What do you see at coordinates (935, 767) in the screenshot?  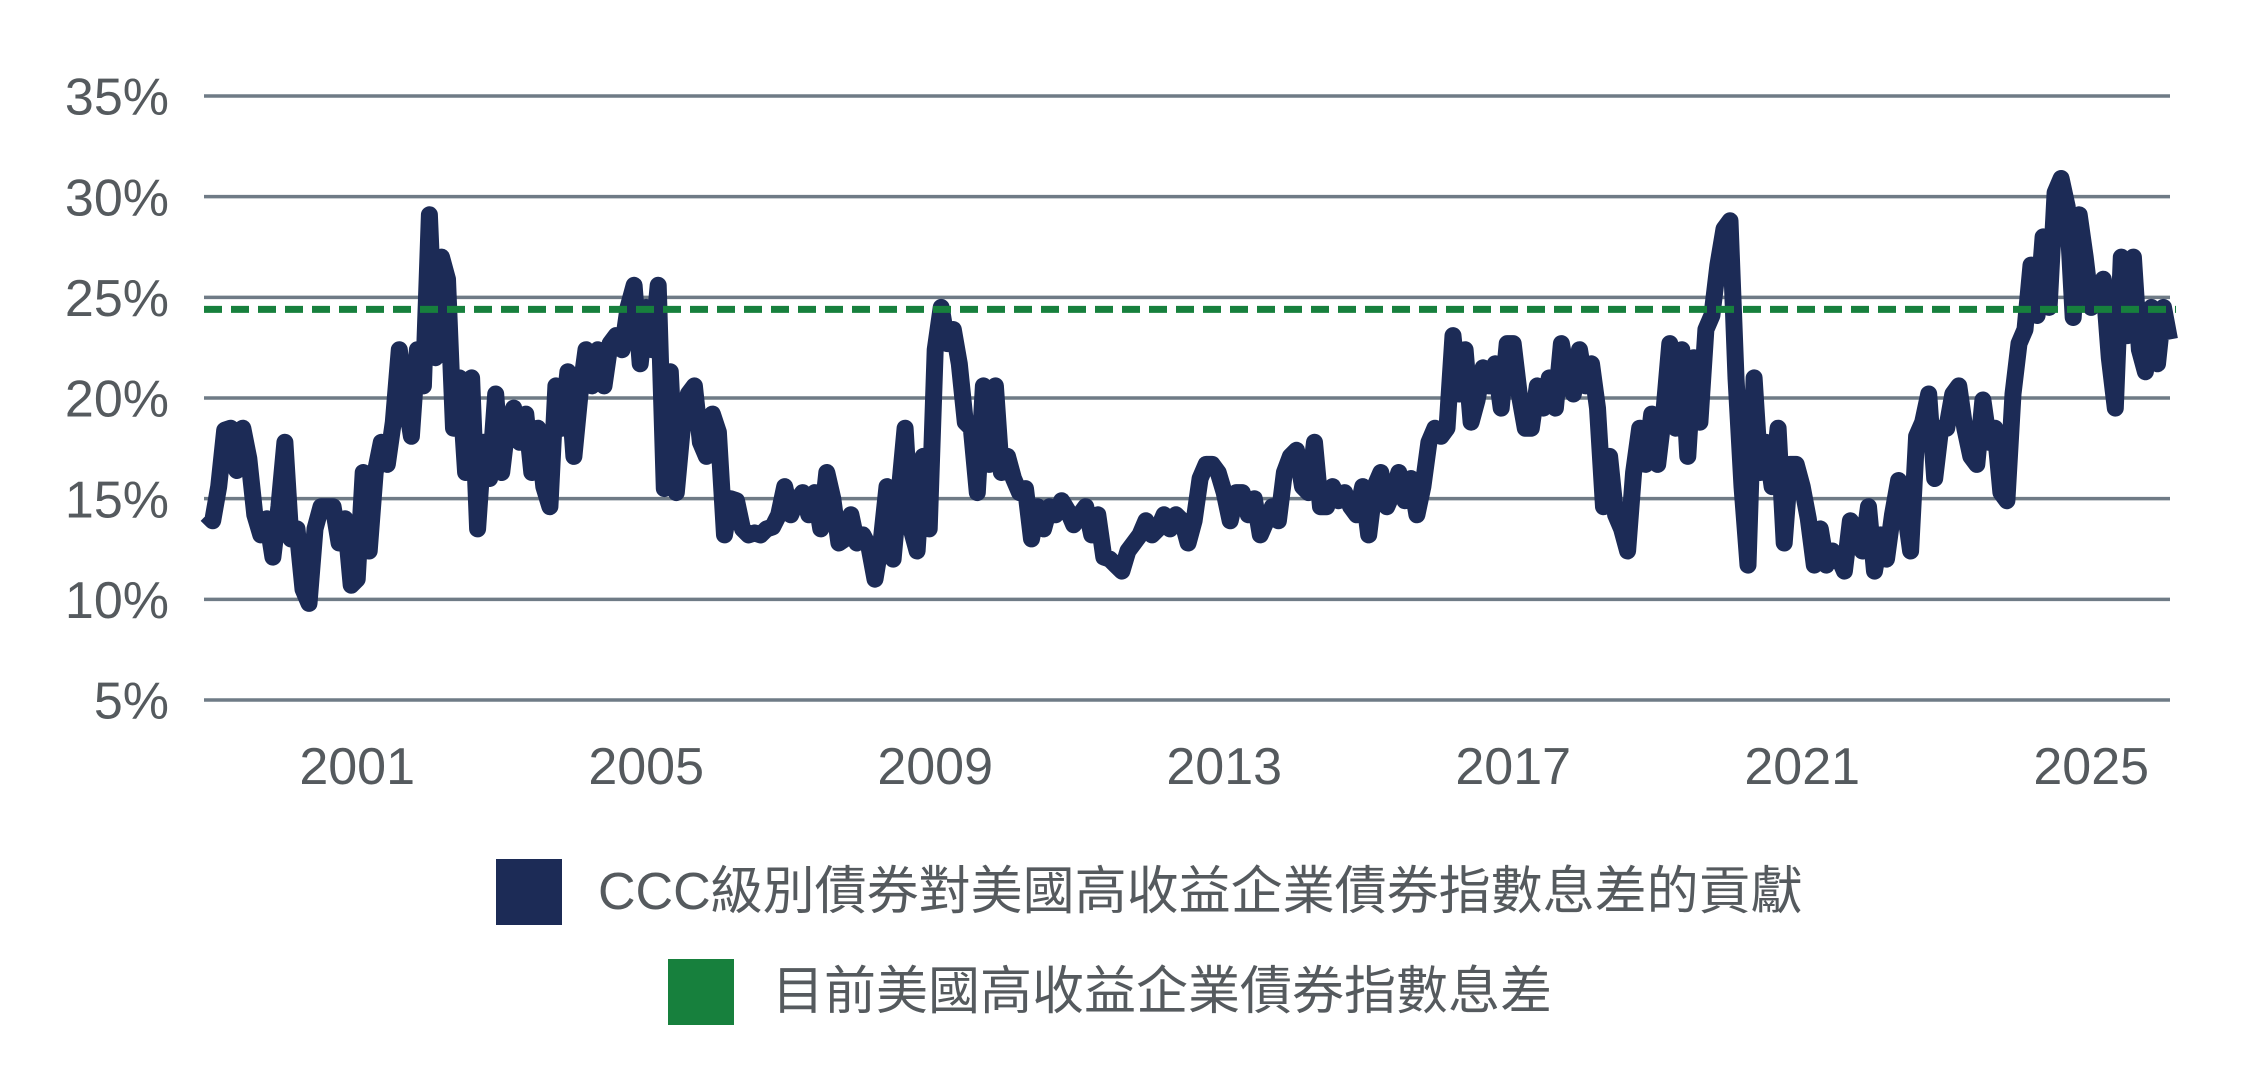 I see `x-tick-label: 2009` at bounding box center [935, 767].